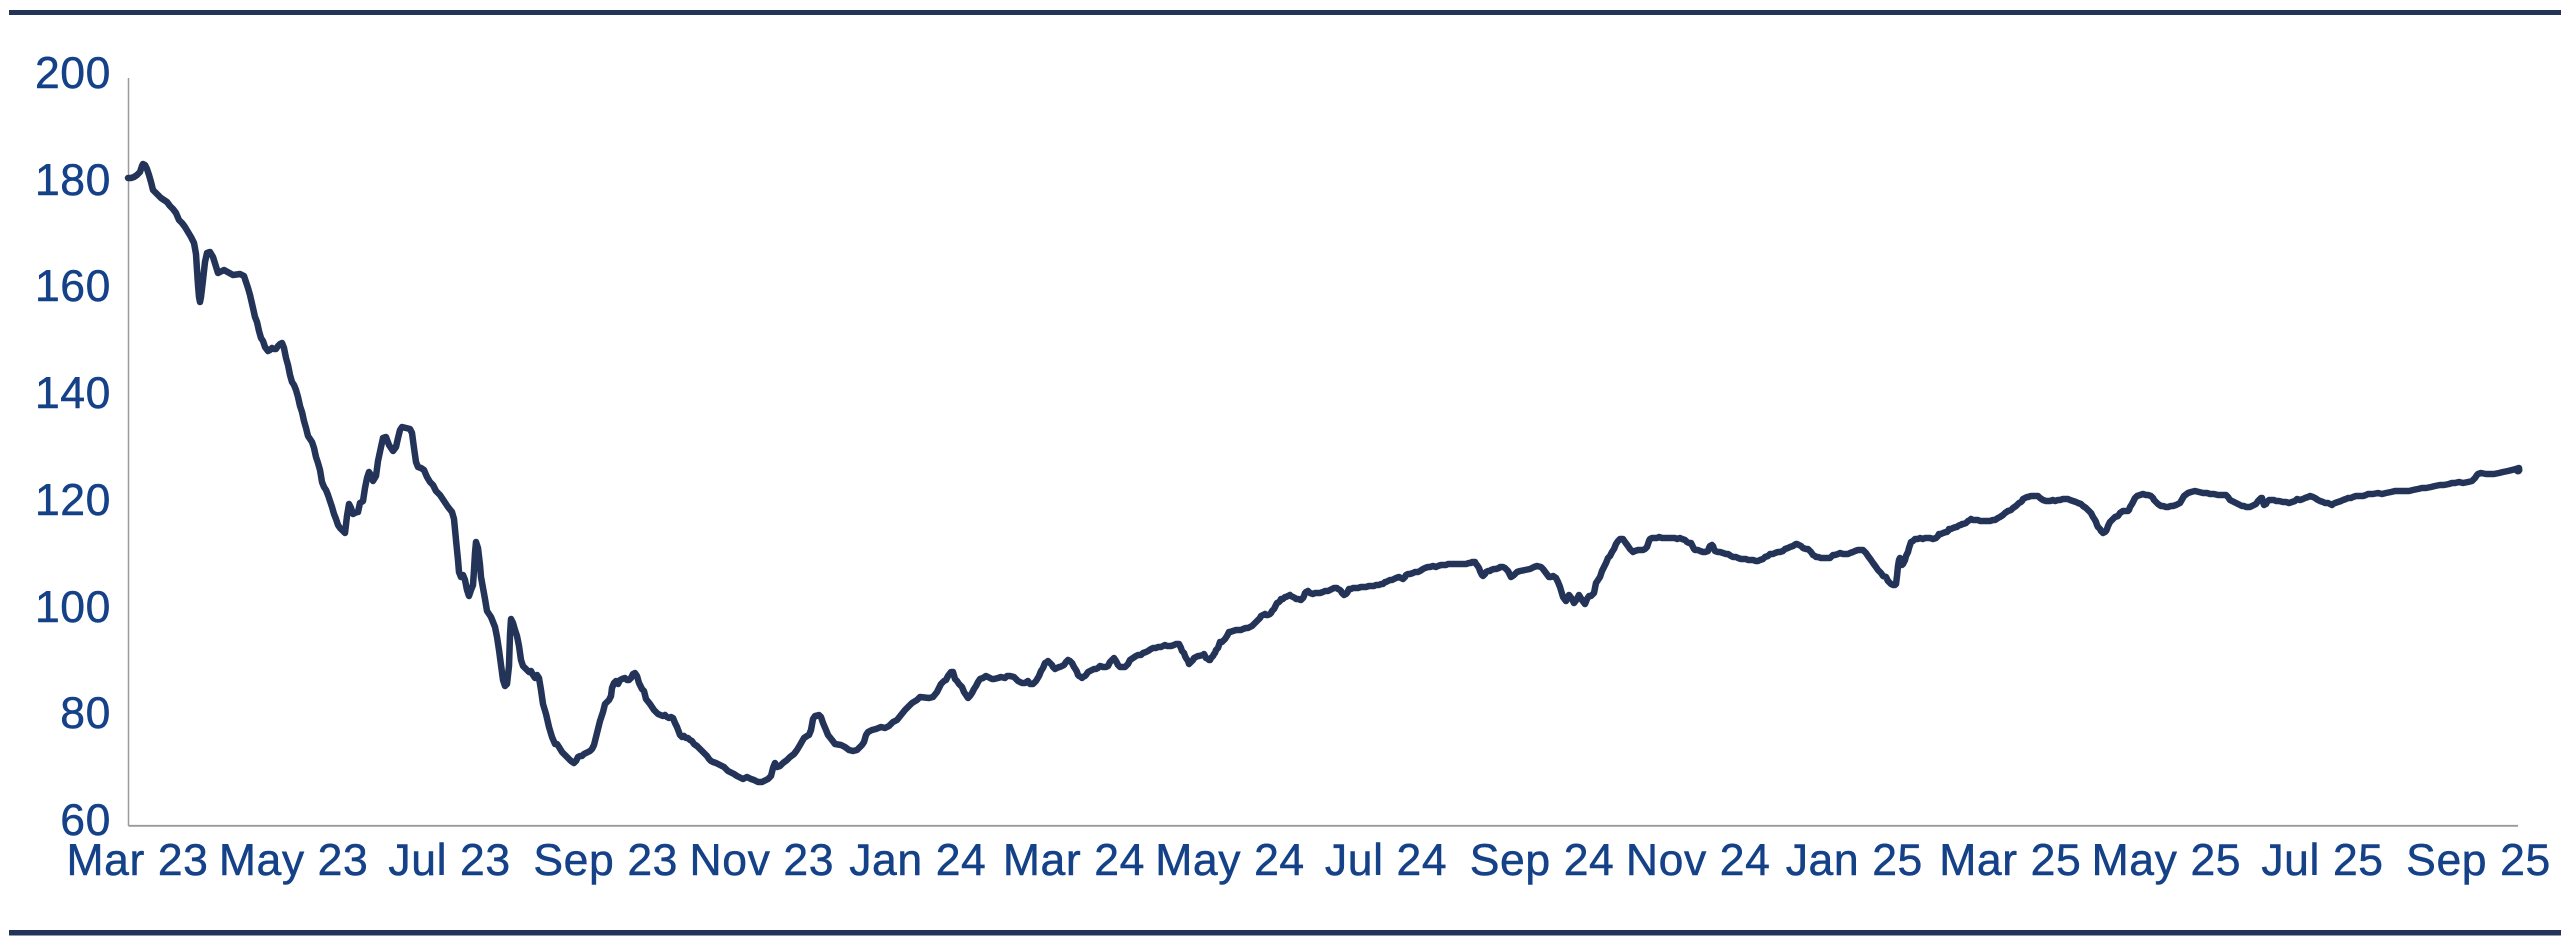 The height and width of the screenshot is (951, 2570). What do you see at coordinates (2322, 860) in the screenshot?
I see `svg-text: Jul 25` at bounding box center [2322, 860].